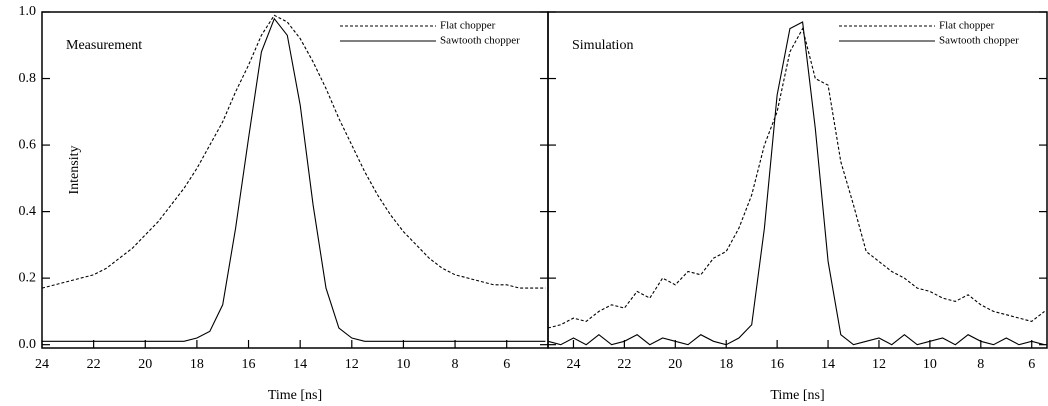 The width and height of the screenshot is (1048, 406). I want to click on y-axis-label: Intensity, so click(74, 170).